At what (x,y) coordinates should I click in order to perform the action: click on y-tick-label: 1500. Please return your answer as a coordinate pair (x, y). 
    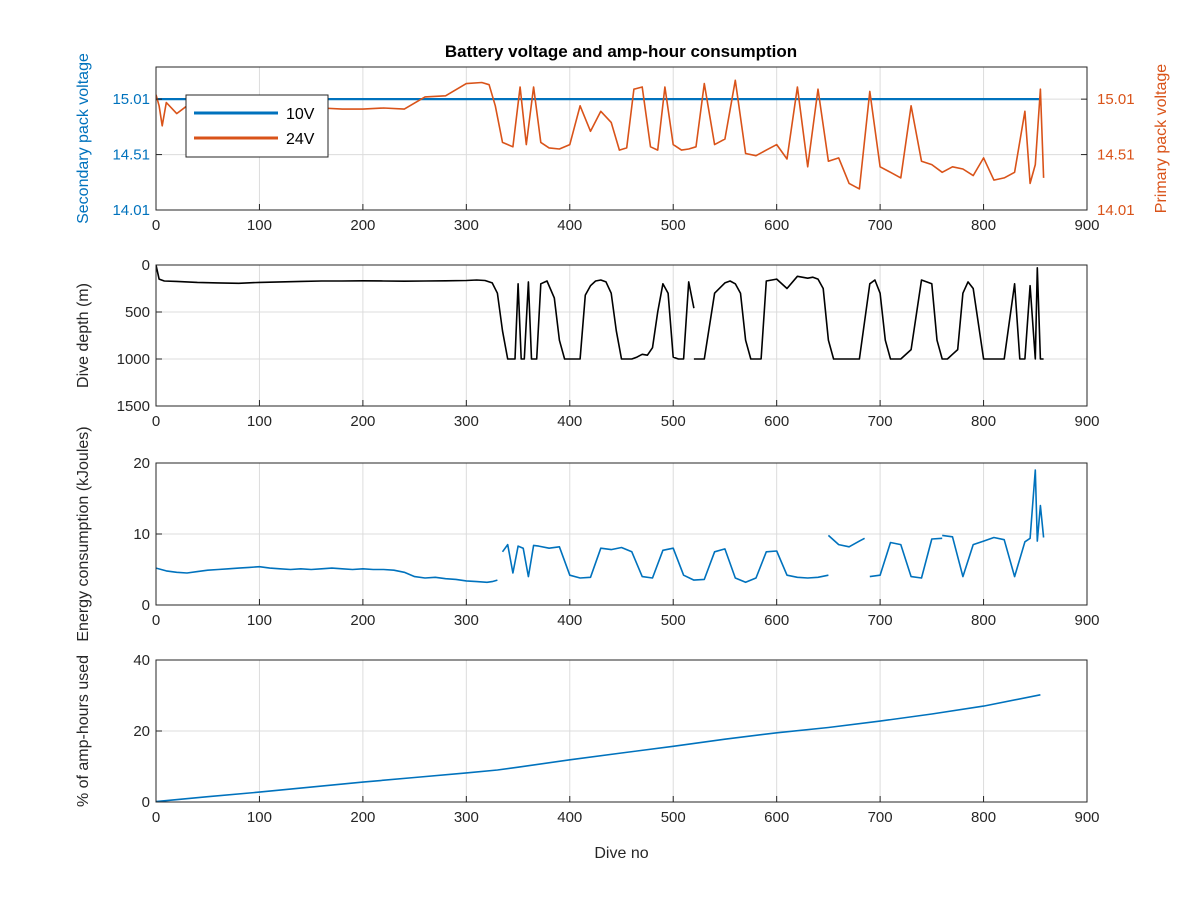
    Looking at the image, I should click on (133, 406).